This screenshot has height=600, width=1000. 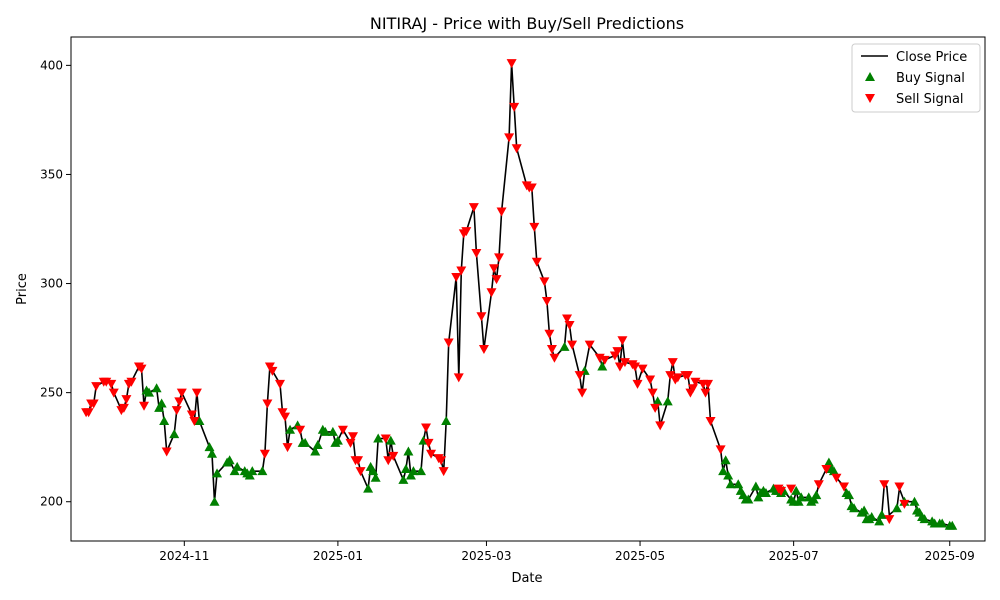 I want to click on y-tick-label: 350, so click(x=51, y=174).